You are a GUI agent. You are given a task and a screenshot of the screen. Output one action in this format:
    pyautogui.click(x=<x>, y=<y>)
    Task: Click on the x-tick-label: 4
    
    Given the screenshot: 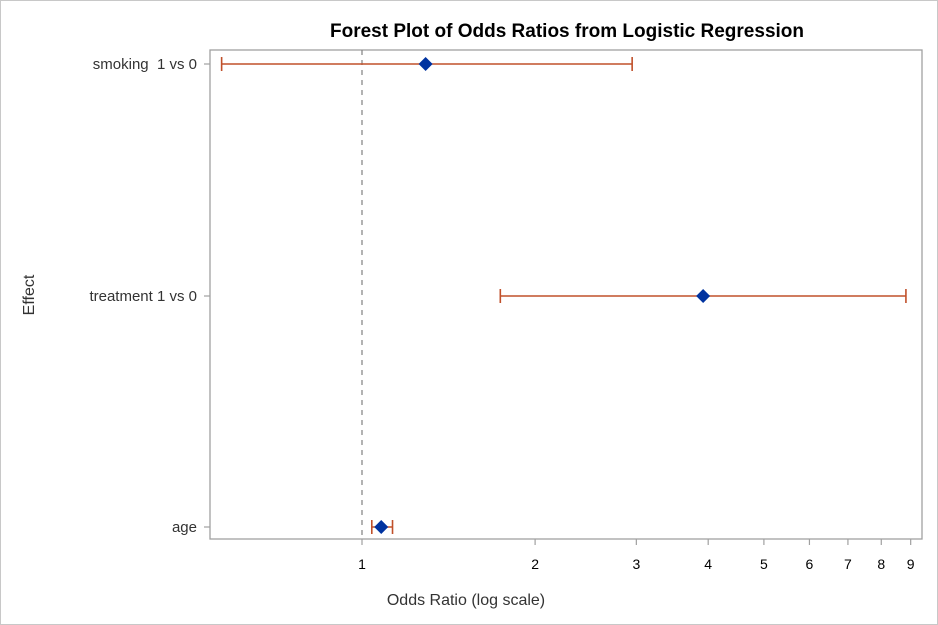 What is the action you would take?
    pyautogui.click(x=708, y=564)
    